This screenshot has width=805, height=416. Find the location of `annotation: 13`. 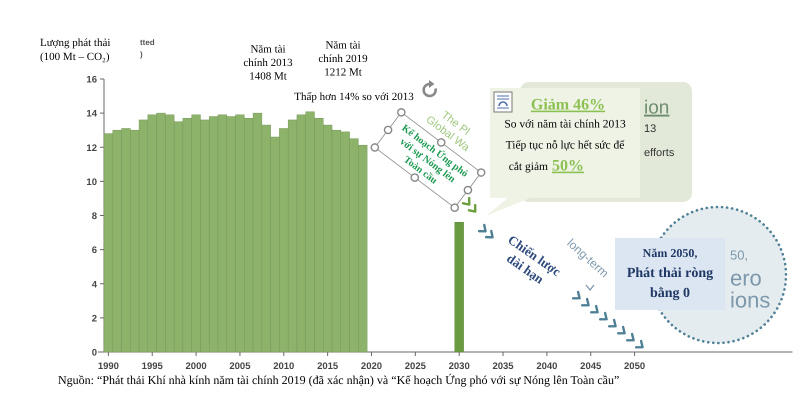

annotation: 13 is located at coordinates (650, 128).